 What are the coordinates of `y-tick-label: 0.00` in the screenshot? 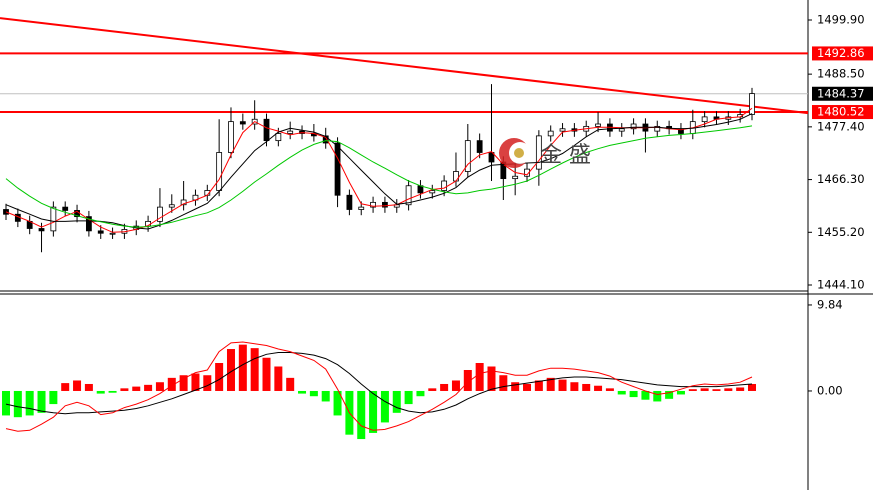 It's located at (830, 390).